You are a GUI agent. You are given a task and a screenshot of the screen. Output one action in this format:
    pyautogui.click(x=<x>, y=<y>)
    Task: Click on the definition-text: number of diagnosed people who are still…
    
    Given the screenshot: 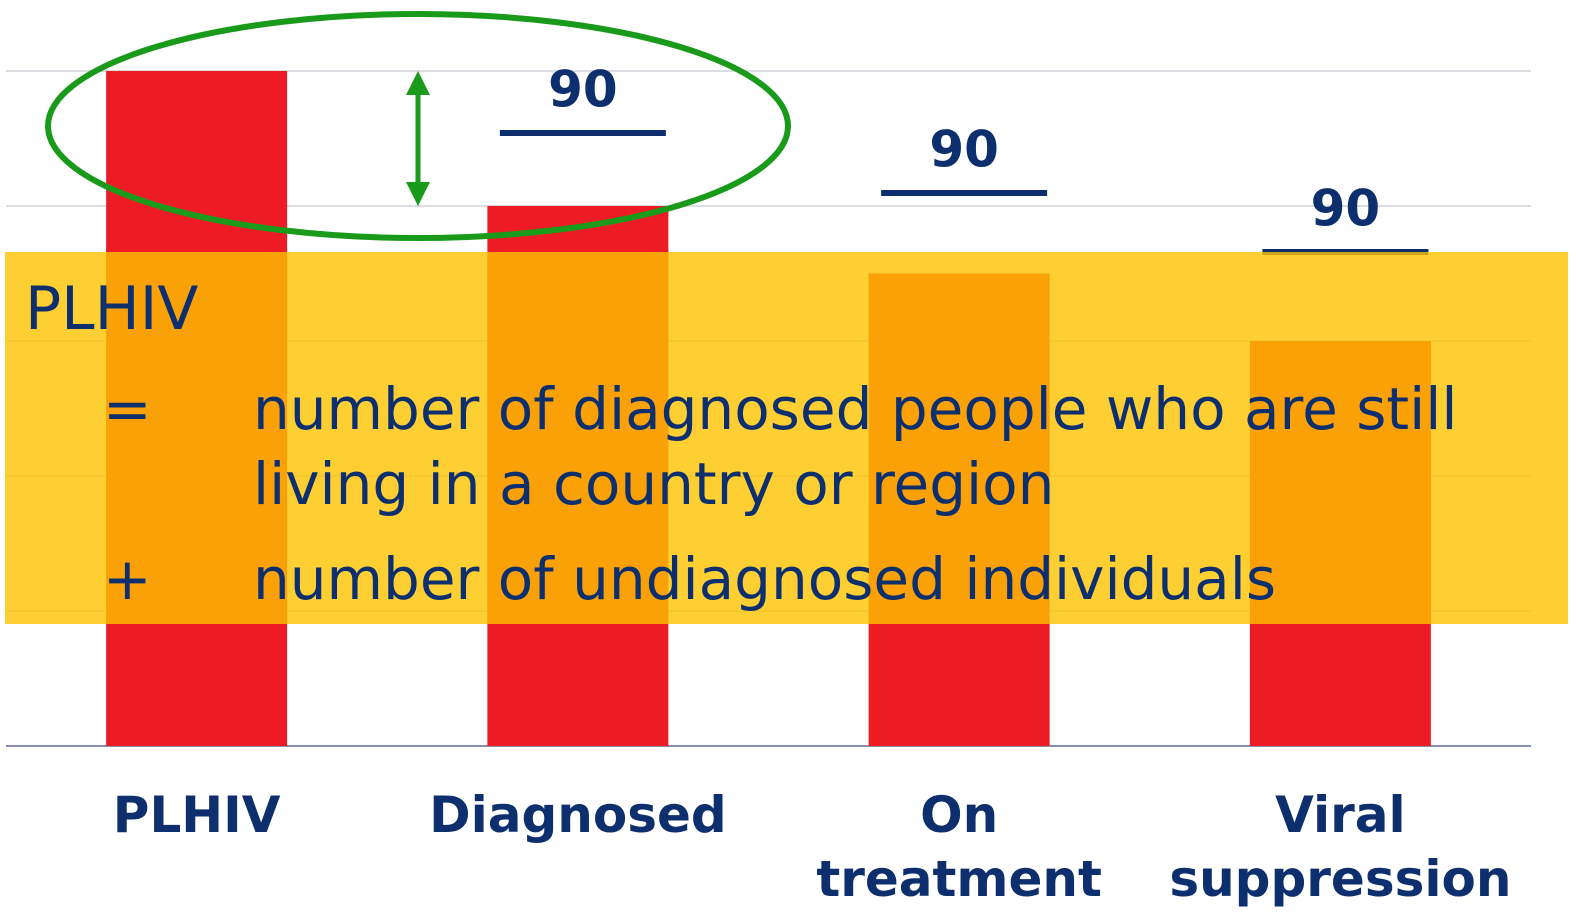 What is the action you would take?
    pyautogui.click(x=855, y=446)
    